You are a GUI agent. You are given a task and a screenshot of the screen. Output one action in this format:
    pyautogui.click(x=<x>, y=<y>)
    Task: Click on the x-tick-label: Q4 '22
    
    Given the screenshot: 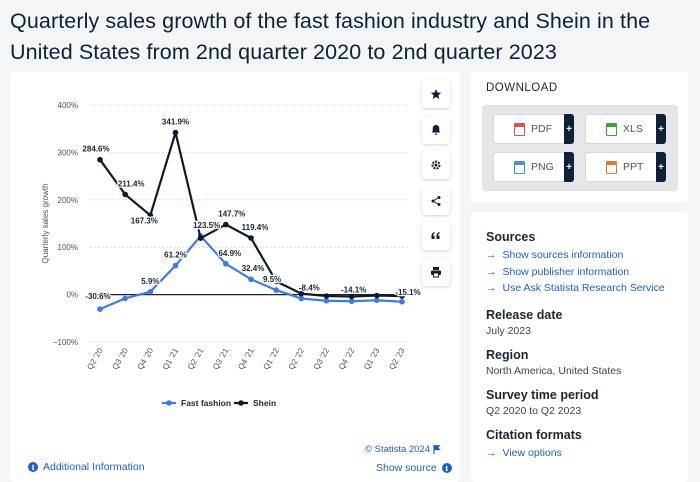 What is the action you would take?
    pyautogui.click(x=347, y=358)
    